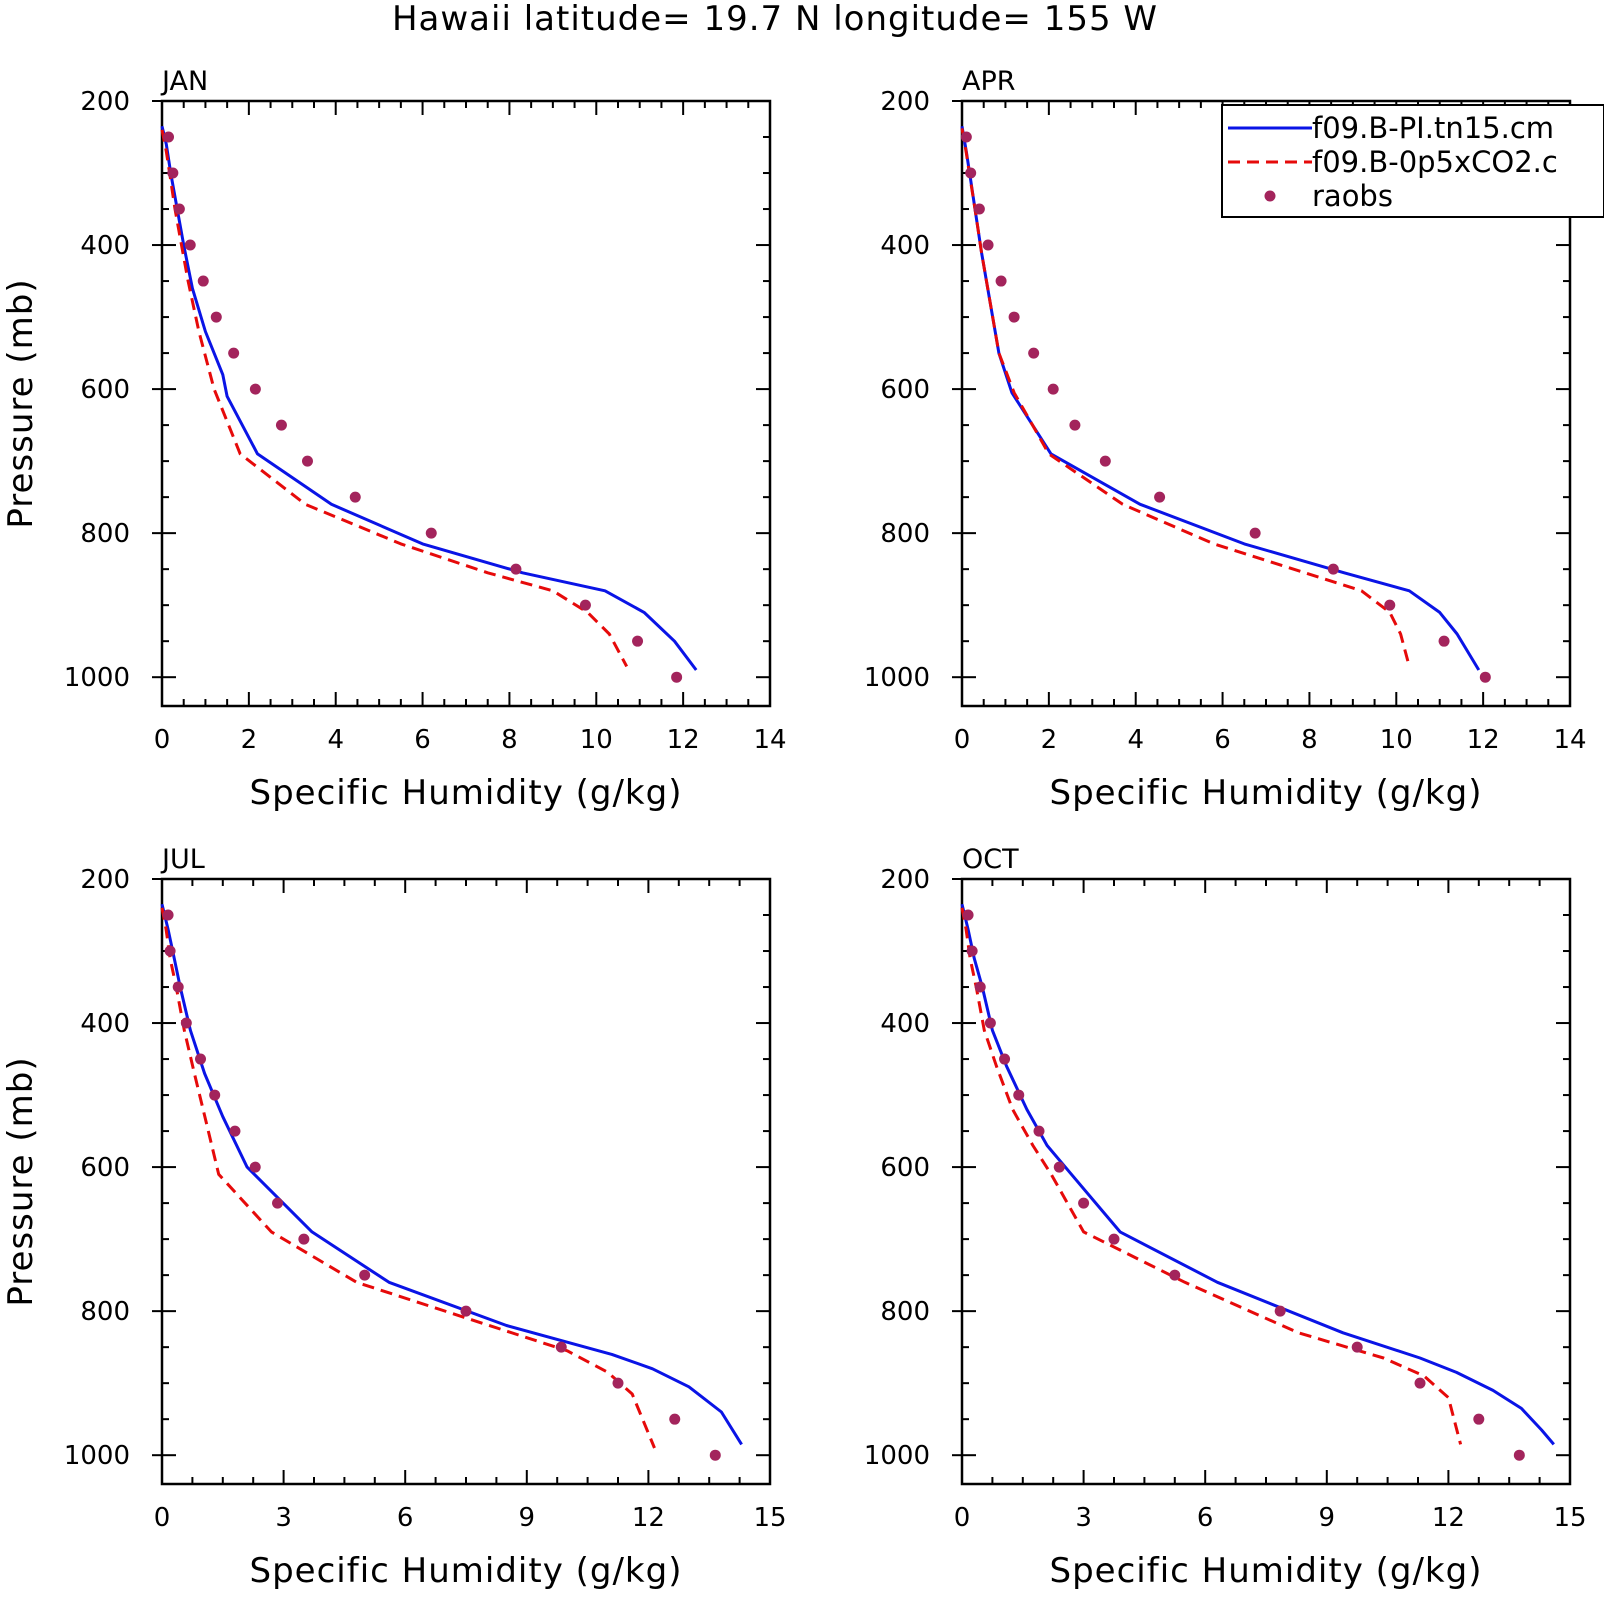  Describe the element at coordinates (1352, 196) in the screenshot. I see `legend-label: raobs` at that location.